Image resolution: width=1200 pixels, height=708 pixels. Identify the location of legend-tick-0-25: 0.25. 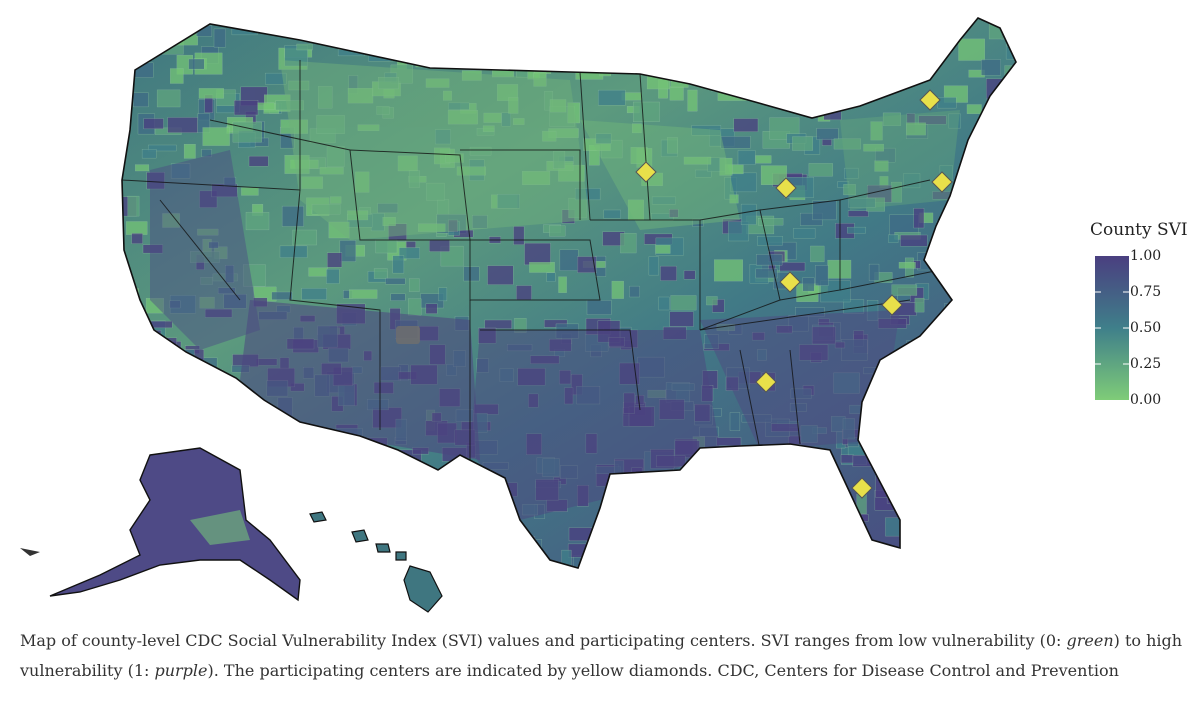
(1146, 364).